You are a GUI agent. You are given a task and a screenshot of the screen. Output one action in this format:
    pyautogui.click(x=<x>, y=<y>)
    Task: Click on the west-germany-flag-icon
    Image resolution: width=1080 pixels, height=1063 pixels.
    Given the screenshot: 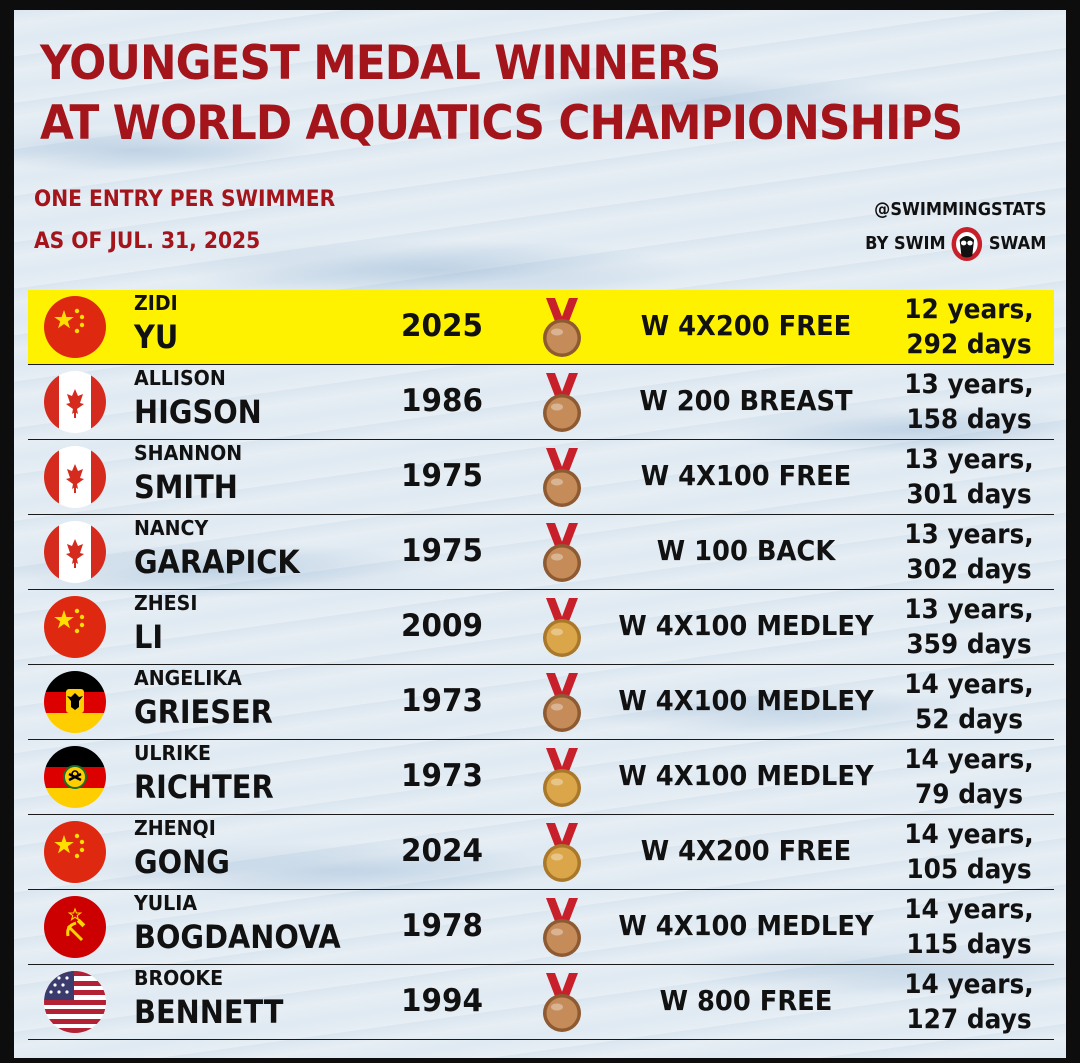 What is the action you would take?
    pyautogui.click(x=75, y=702)
    